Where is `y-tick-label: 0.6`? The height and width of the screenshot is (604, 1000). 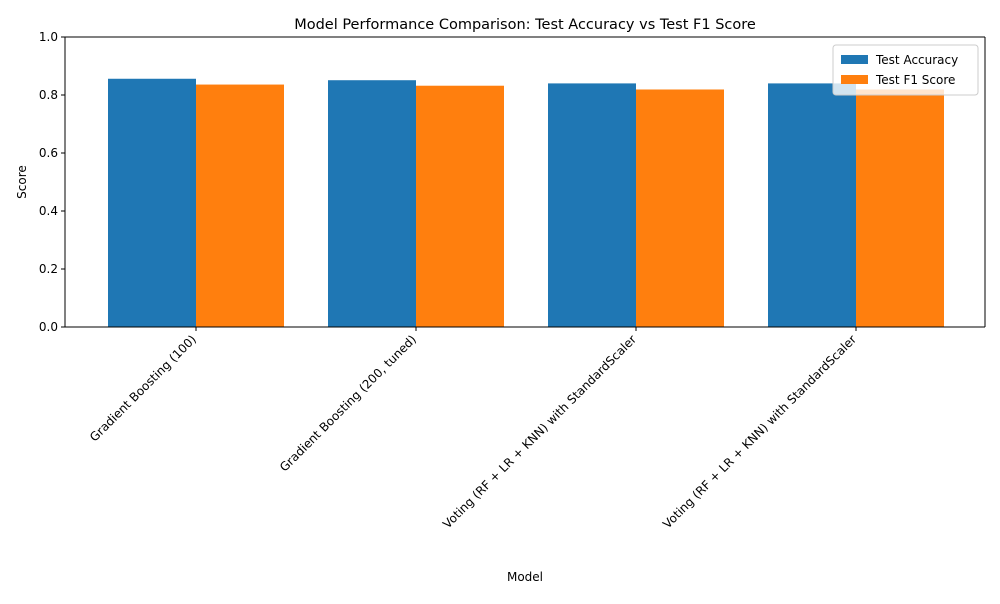
y-tick-label: 0.6 is located at coordinates (48, 153).